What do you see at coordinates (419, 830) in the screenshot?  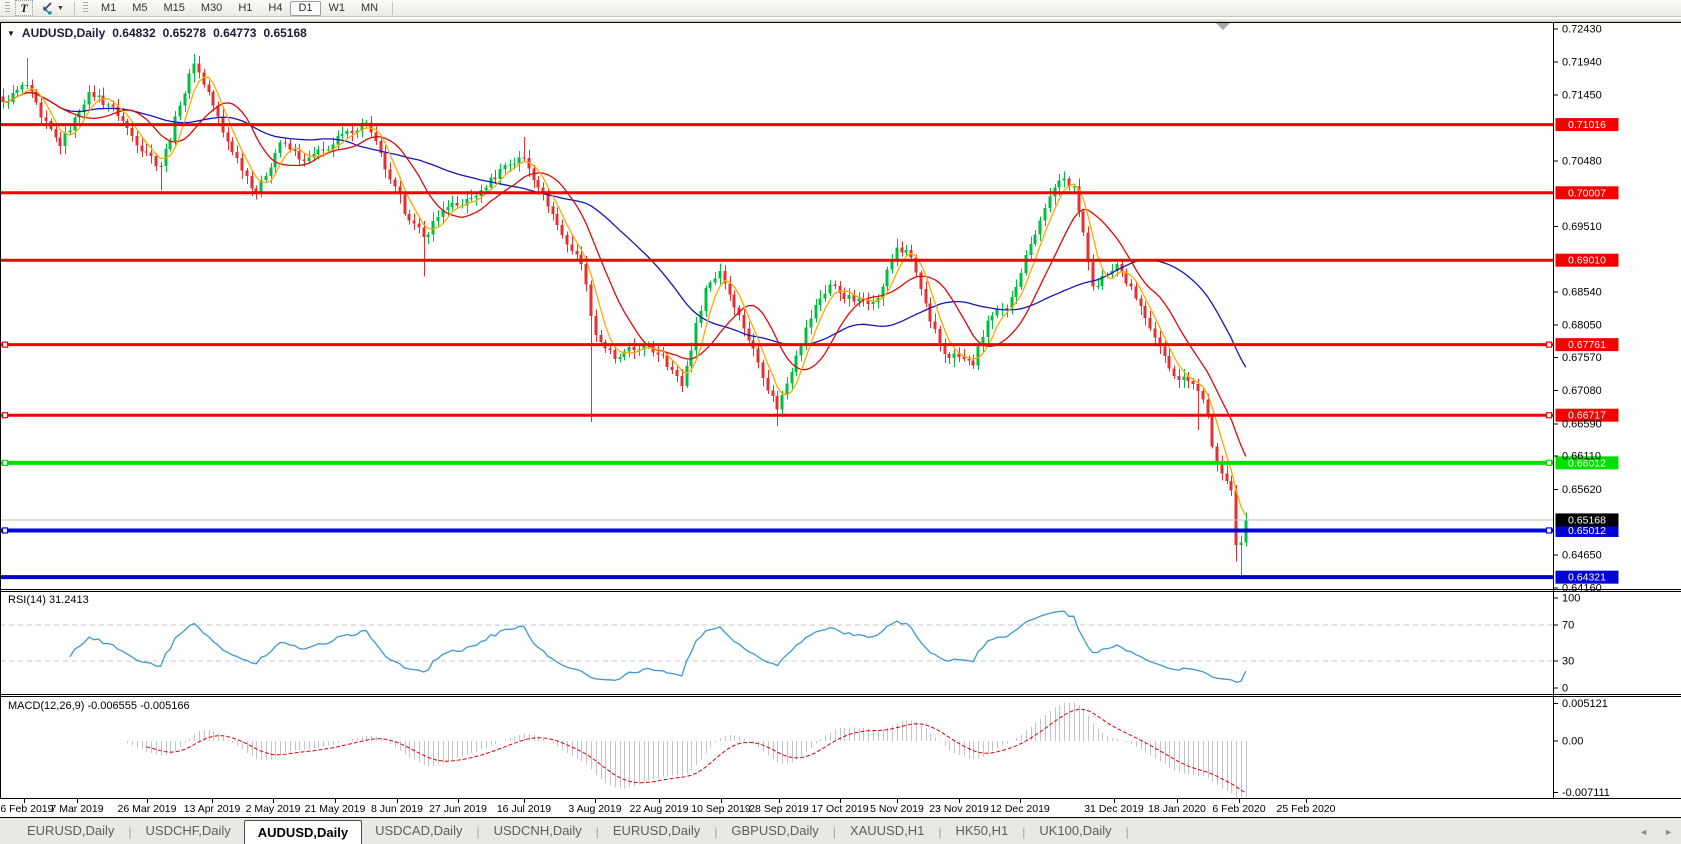 I see `tab-usdcad-daily: USDCAD,Daily` at bounding box center [419, 830].